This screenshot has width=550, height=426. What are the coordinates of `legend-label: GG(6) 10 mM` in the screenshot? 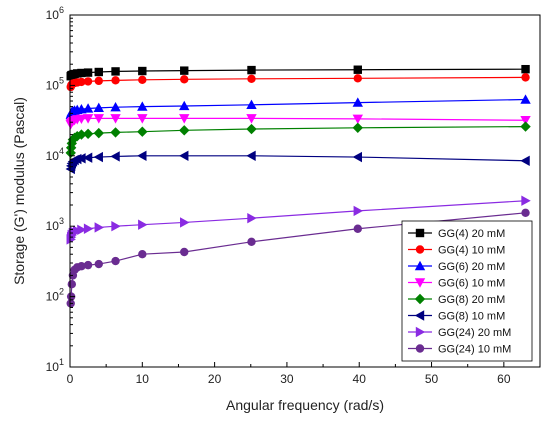 It's located at (471, 284).